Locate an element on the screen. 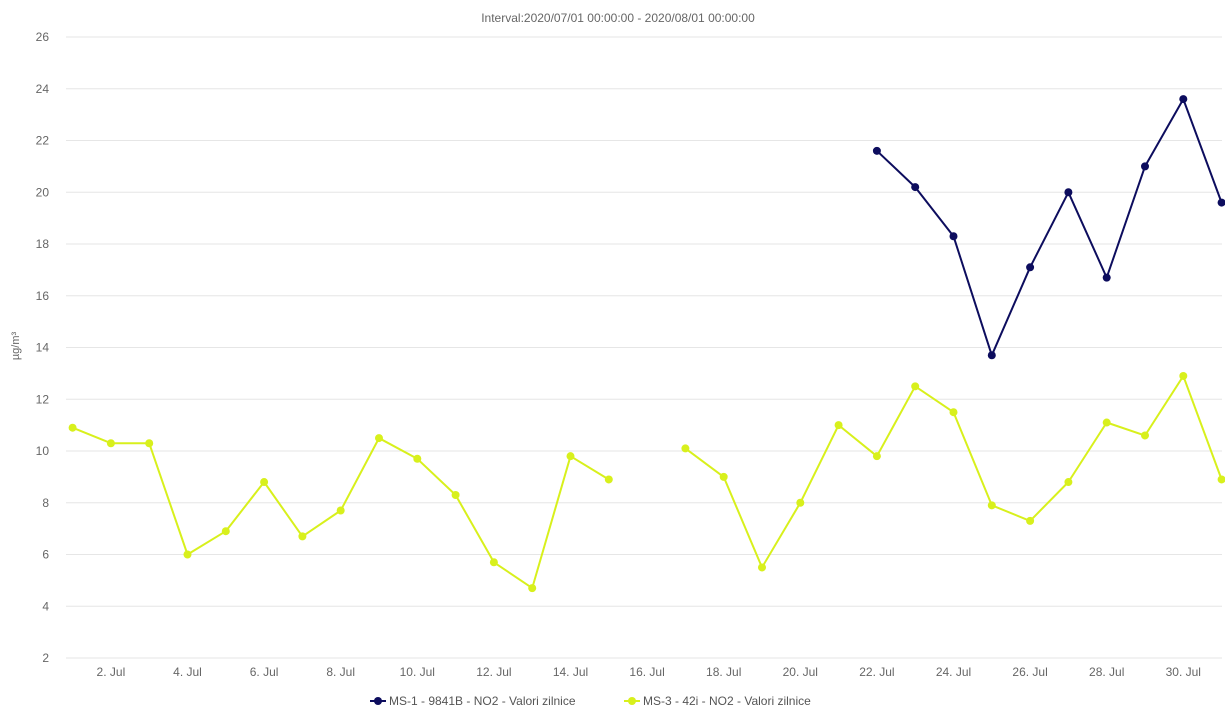 Image resolution: width=1225 pixels, height=709 pixels. legend-item-1: MS-1 - 9841B - NO2 - Valori zilnice is located at coordinates (473, 701).